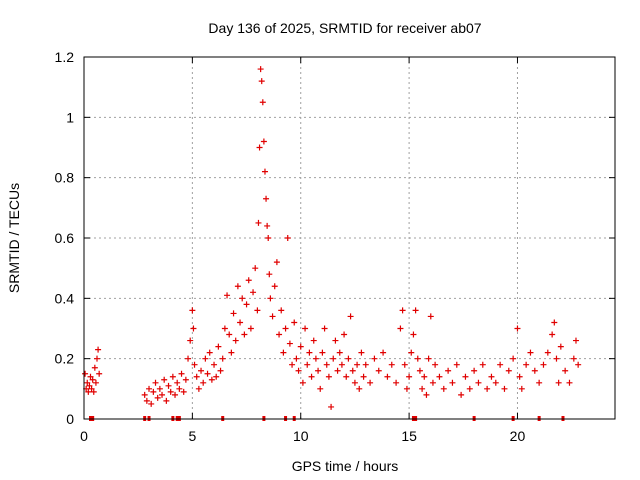 The width and height of the screenshot is (640, 480). What do you see at coordinates (192, 436) in the screenshot?
I see `x-tick-label: 5` at bounding box center [192, 436].